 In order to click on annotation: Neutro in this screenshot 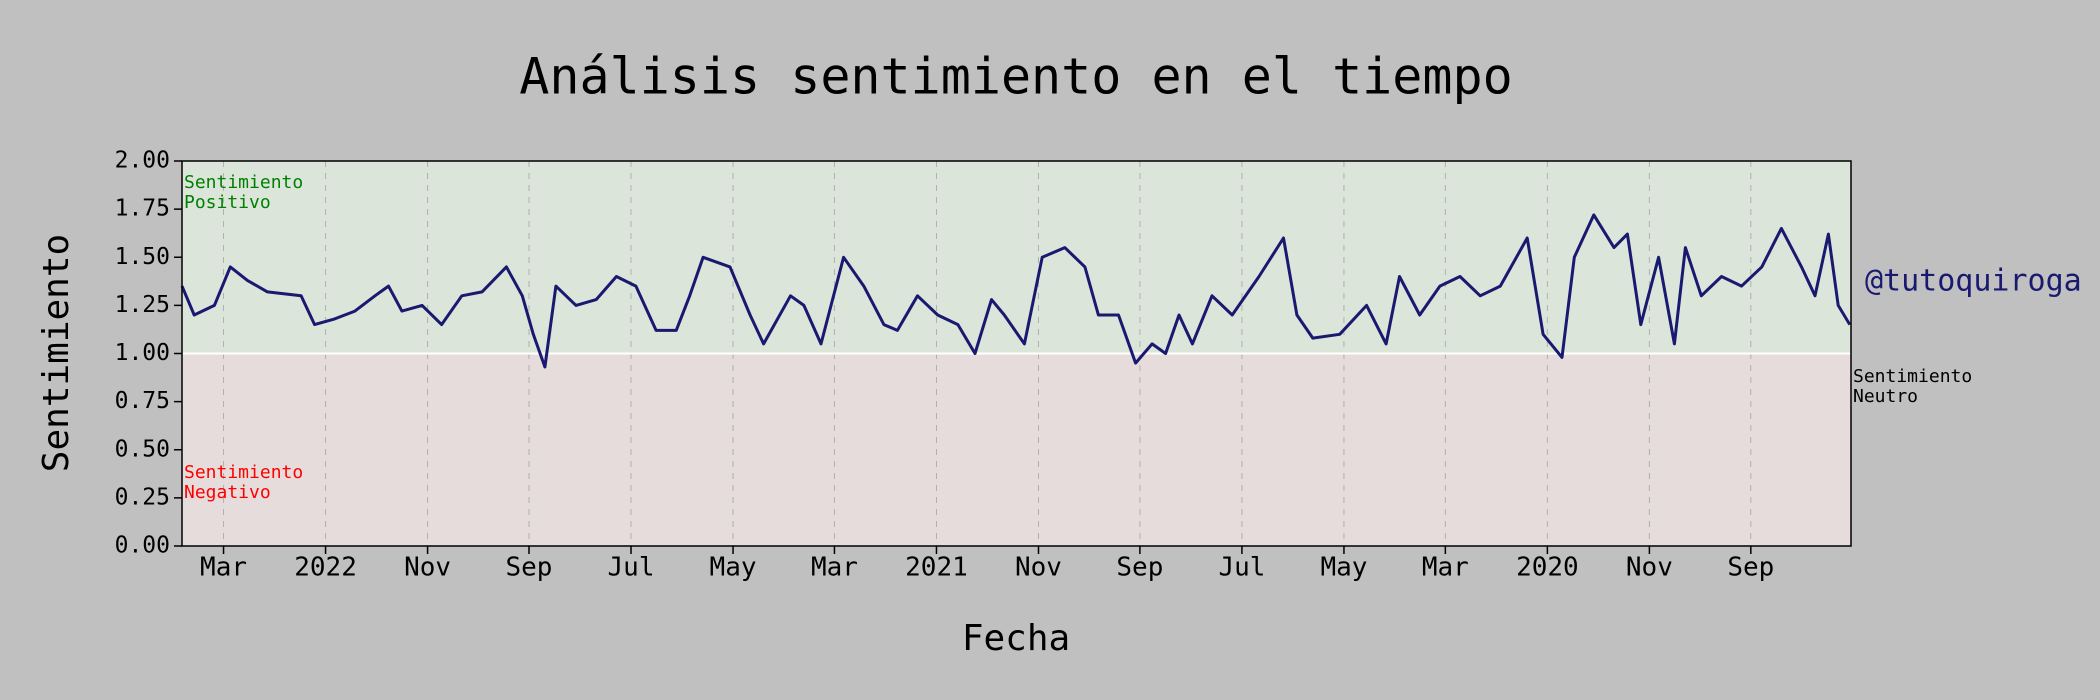, I will do `click(1885, 396)`.